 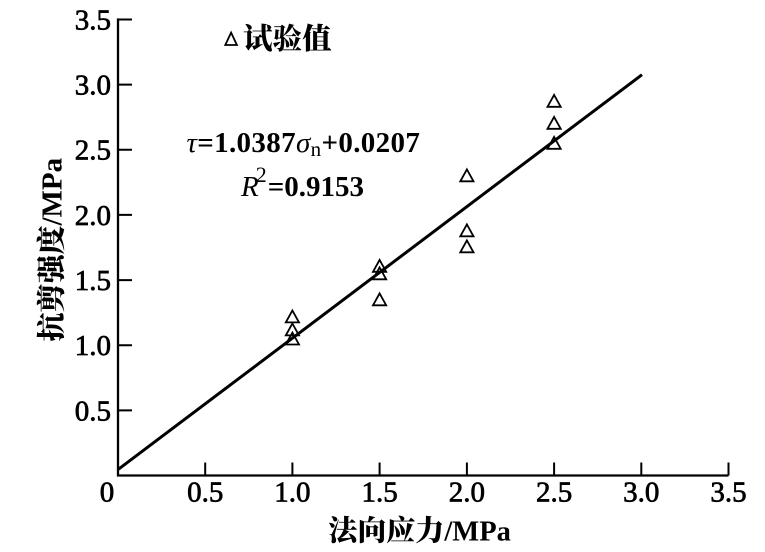 I want to click on svg-text: τ=1.0387σn+0.0207, so click(x=304, y=144).